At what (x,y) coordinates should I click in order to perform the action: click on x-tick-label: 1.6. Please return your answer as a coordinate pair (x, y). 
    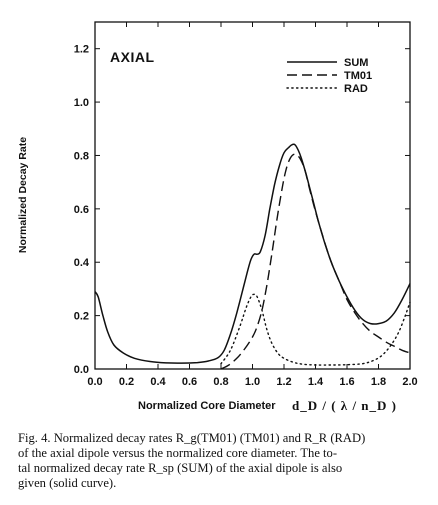
    Looking at the image, I should click on (346, 382).